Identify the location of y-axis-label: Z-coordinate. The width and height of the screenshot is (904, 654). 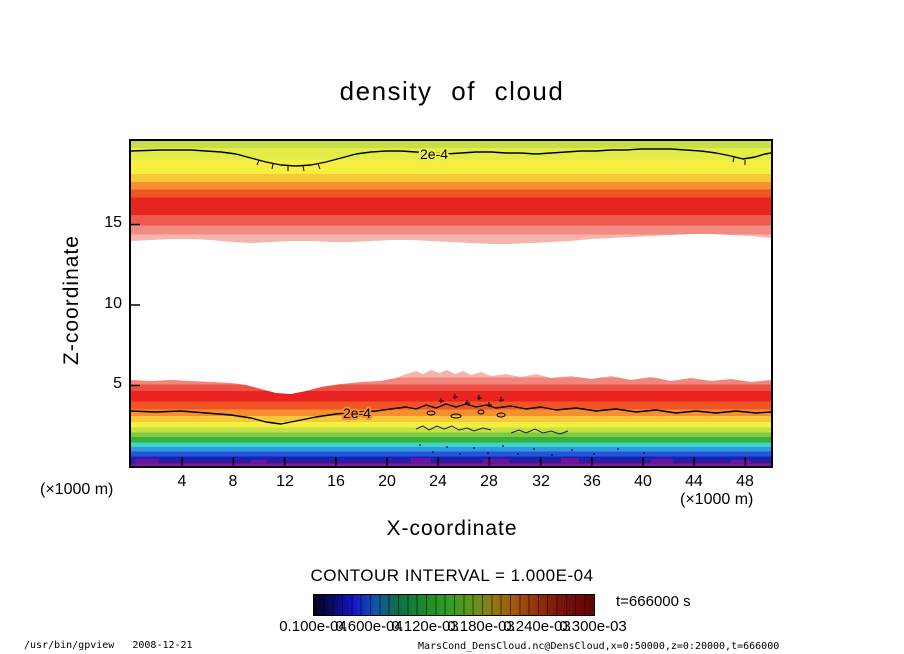
(71, 300).